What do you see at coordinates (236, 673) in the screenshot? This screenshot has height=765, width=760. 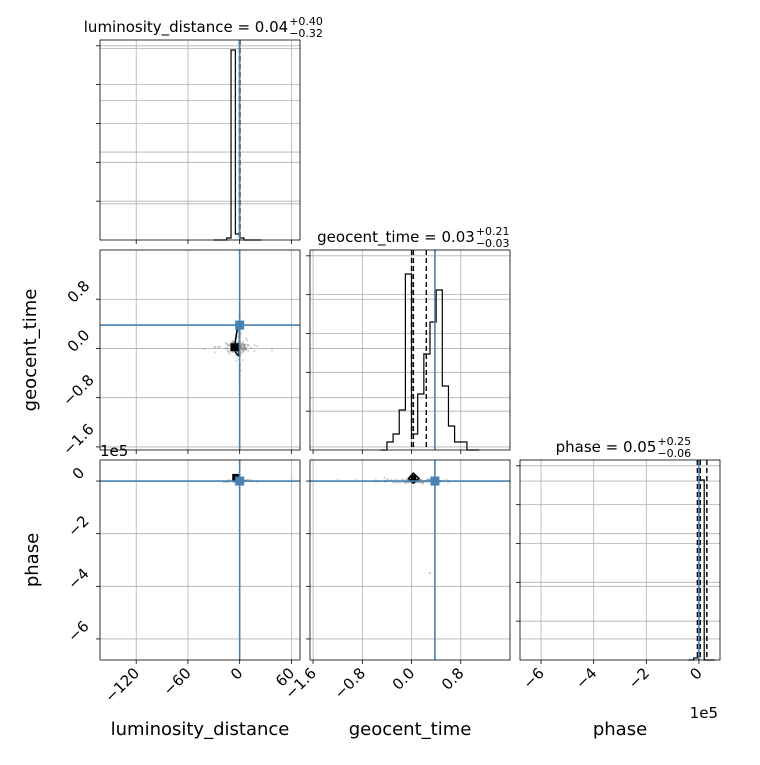 I see `x-tick-label-luminosity-distance: 0` at bounding box center [236, 673].